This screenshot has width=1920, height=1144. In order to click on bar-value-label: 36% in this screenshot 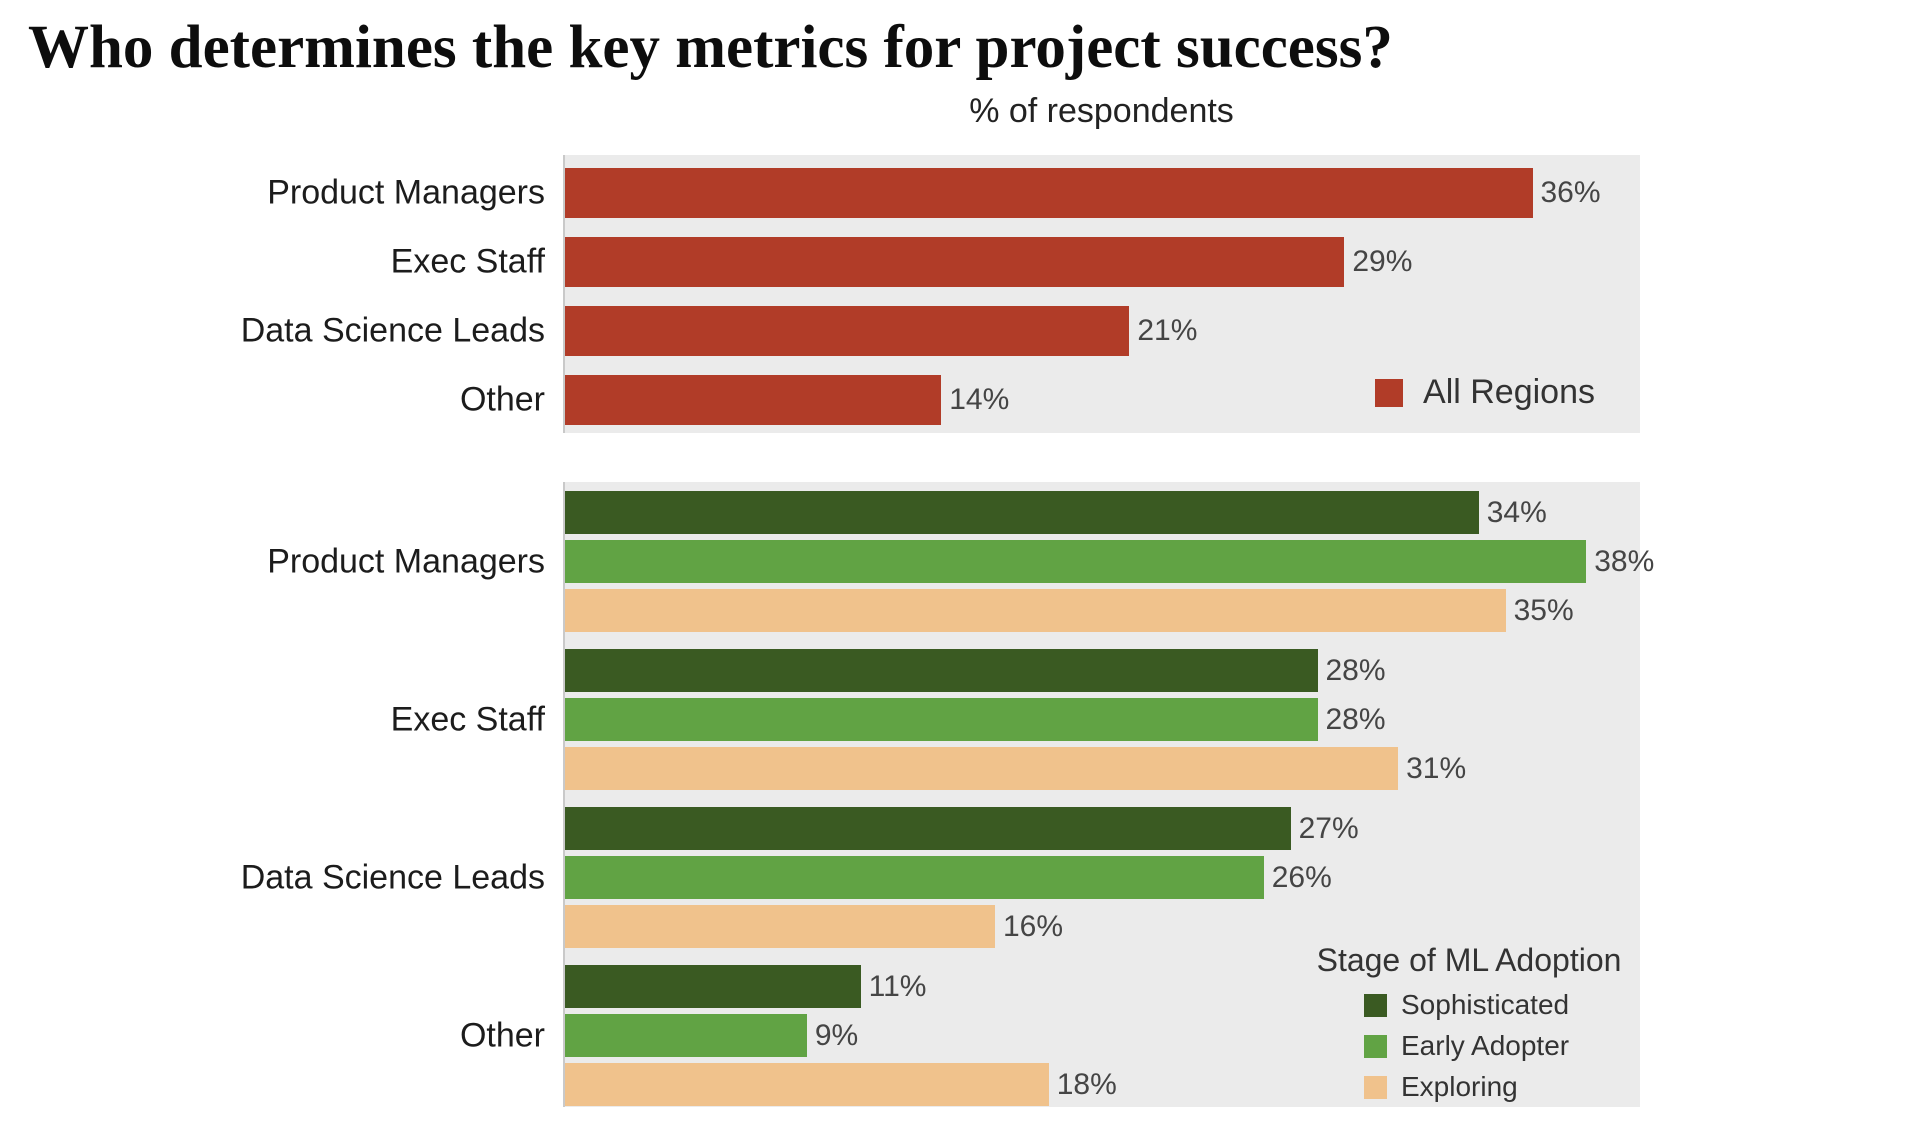, I will do `click(1570, 192)`.